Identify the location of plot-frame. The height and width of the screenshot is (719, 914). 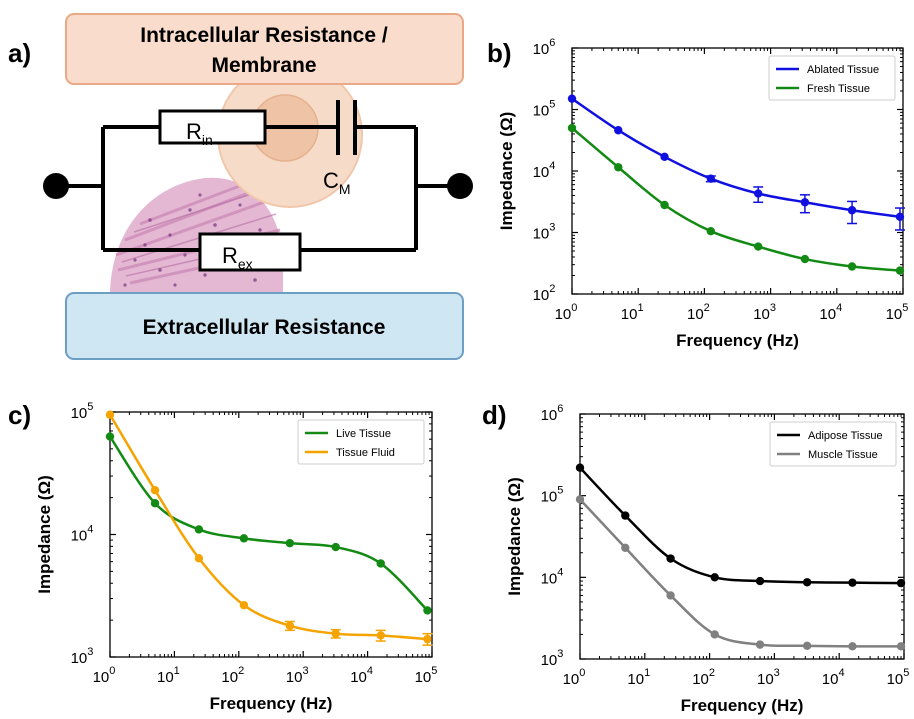
(742, 536).